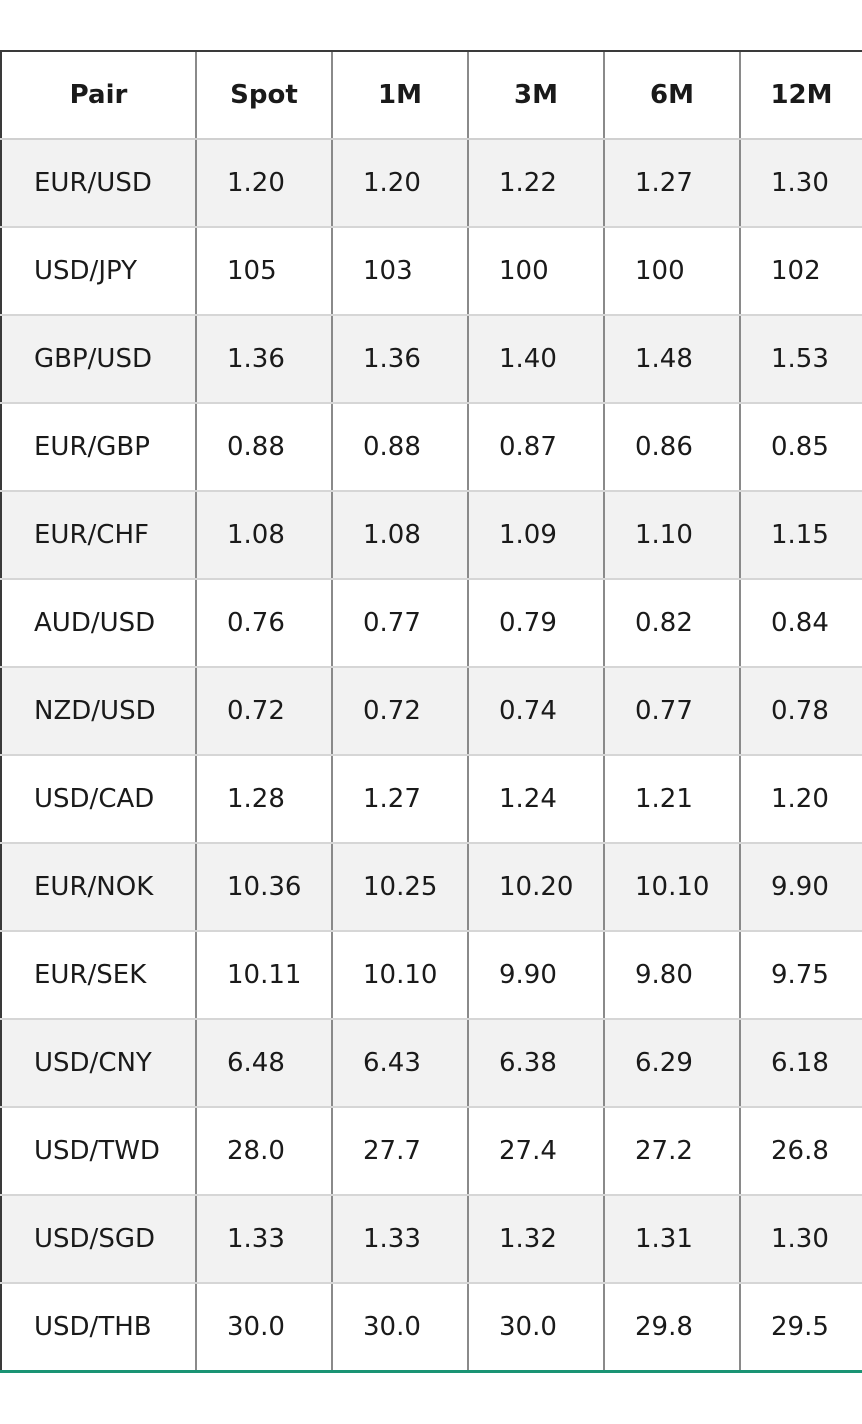 This screenshot has height=1424, width=862. I want to click on pair-cell: USD/CNY, so click(98, 1063).